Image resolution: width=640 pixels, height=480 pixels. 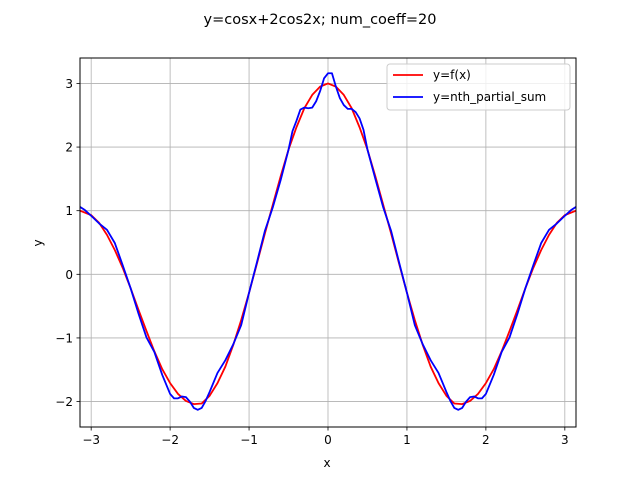 What do you see at coordinates (452, 75) in the screenshot?
I see `legend-label-f: y=f(x)` at bounding box center [452, 75].